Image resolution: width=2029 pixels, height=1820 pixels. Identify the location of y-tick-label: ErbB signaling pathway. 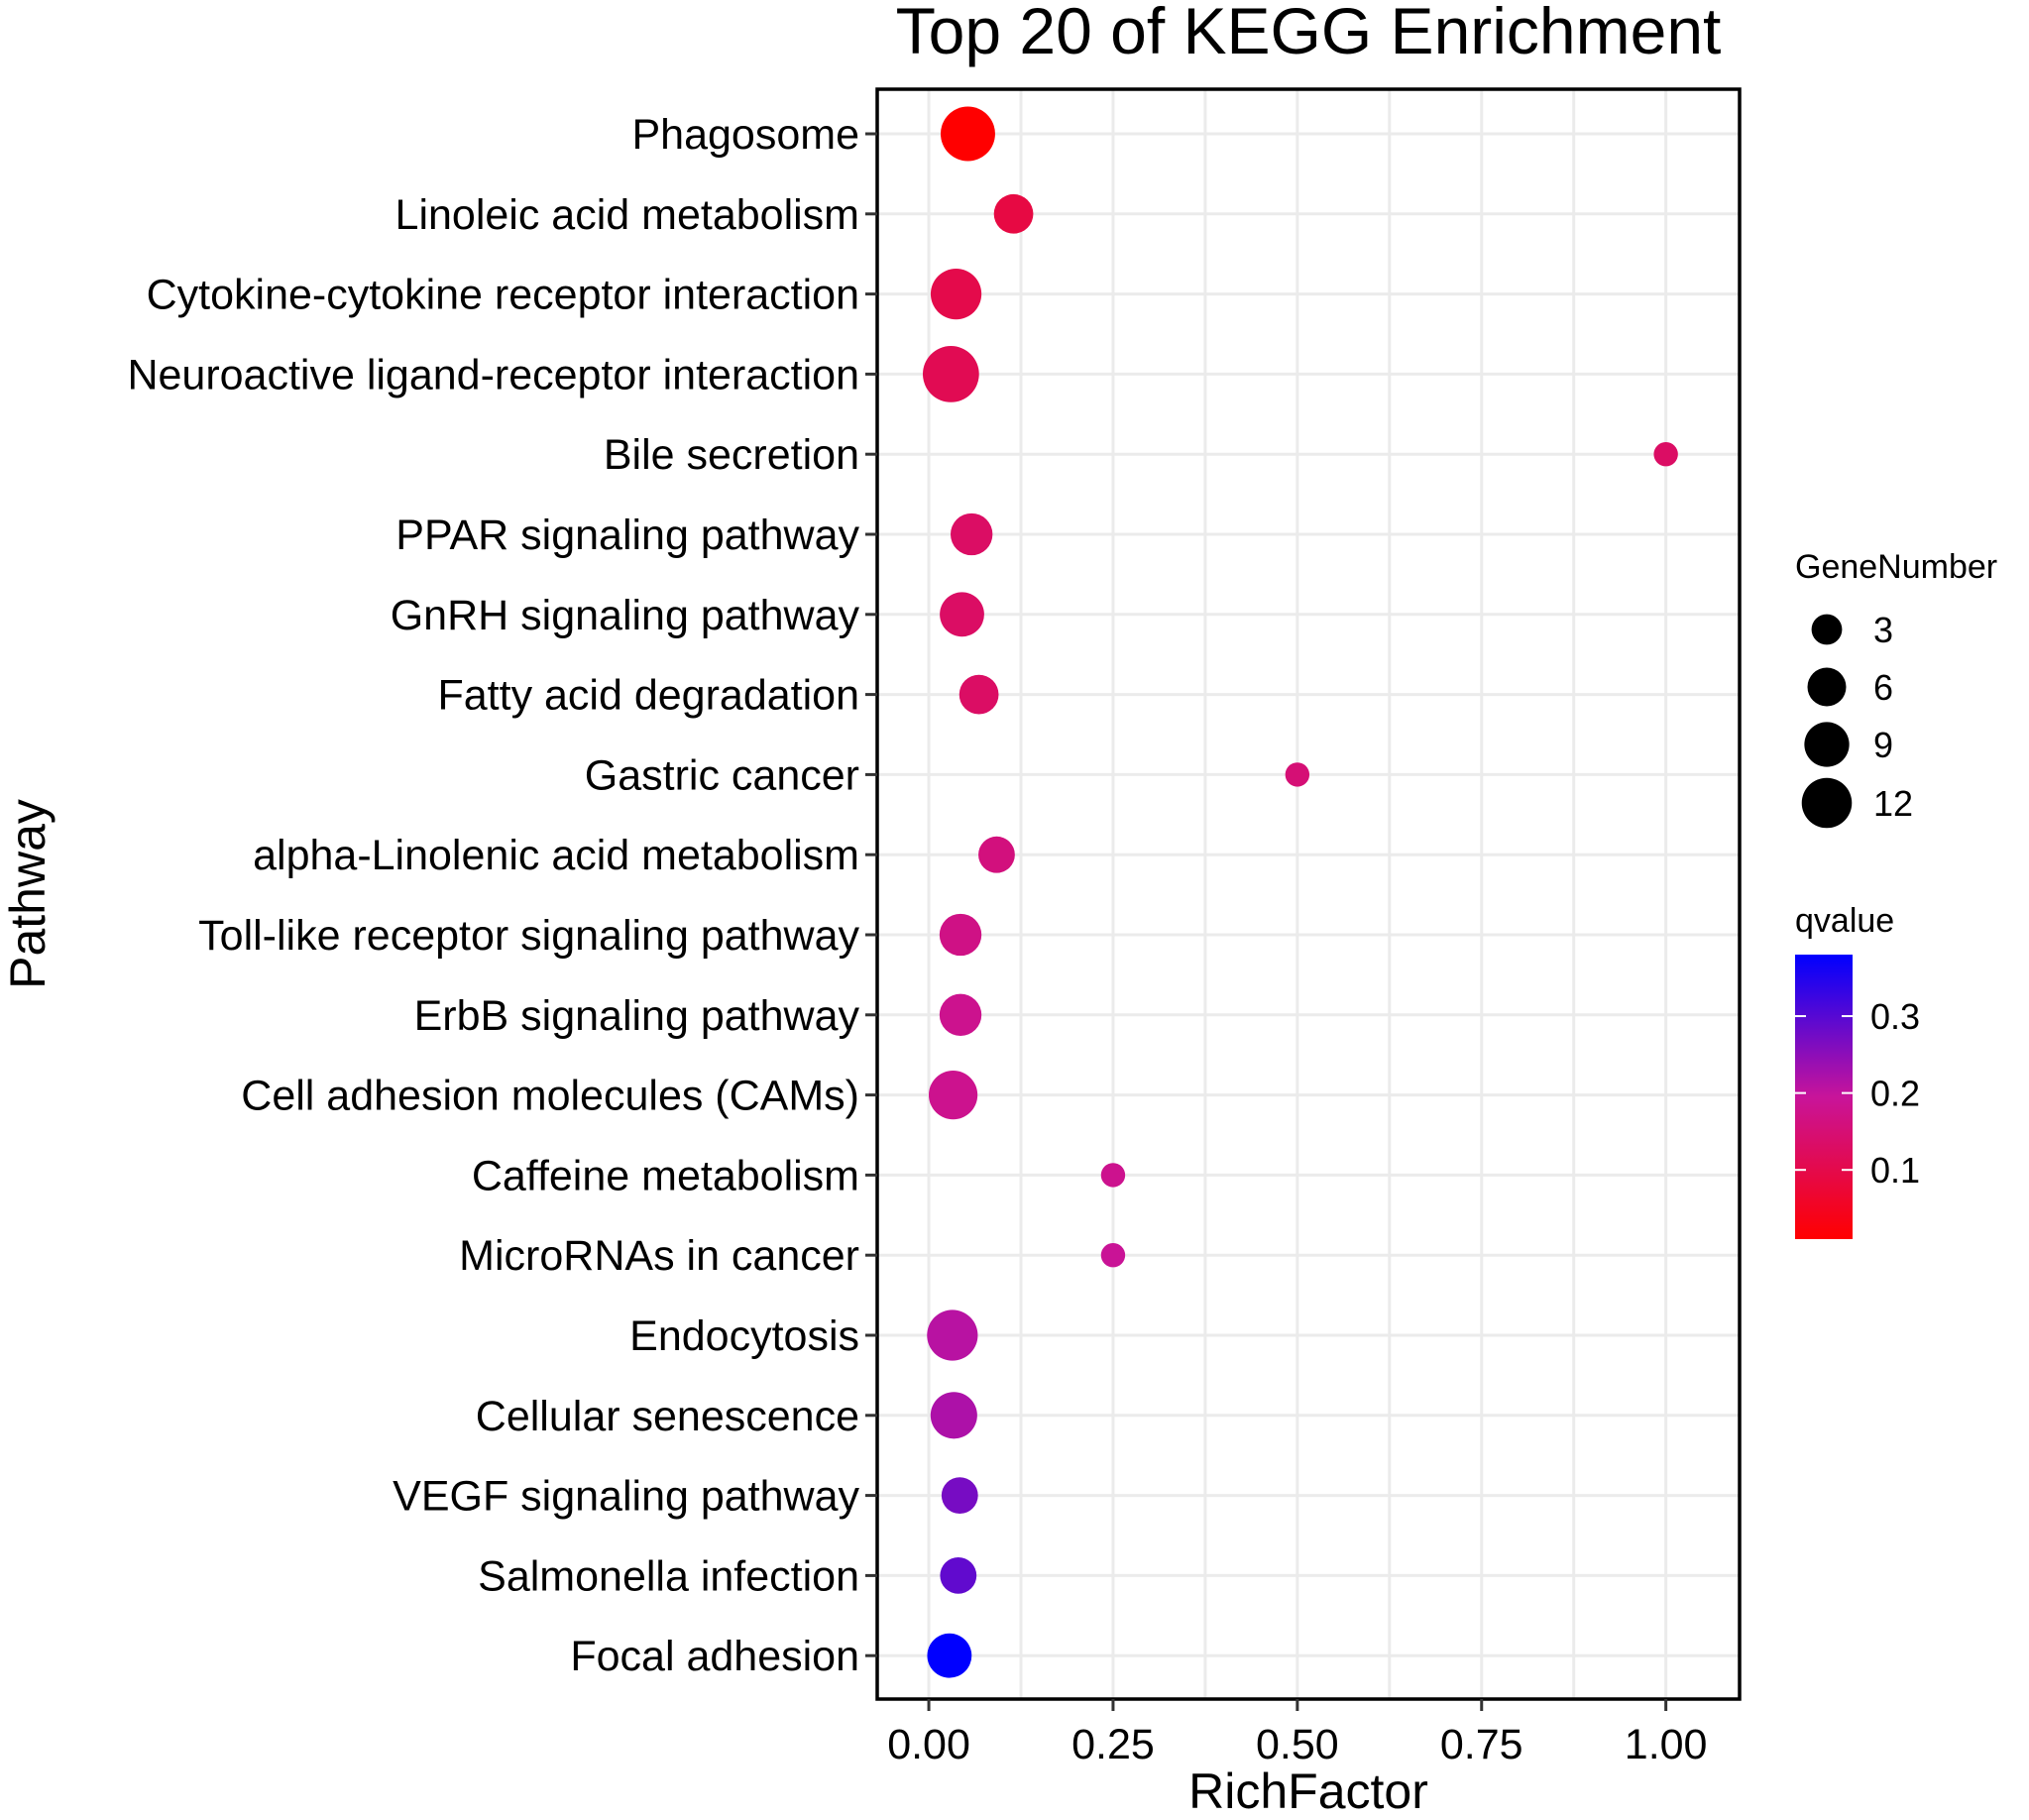
(637, 1016).